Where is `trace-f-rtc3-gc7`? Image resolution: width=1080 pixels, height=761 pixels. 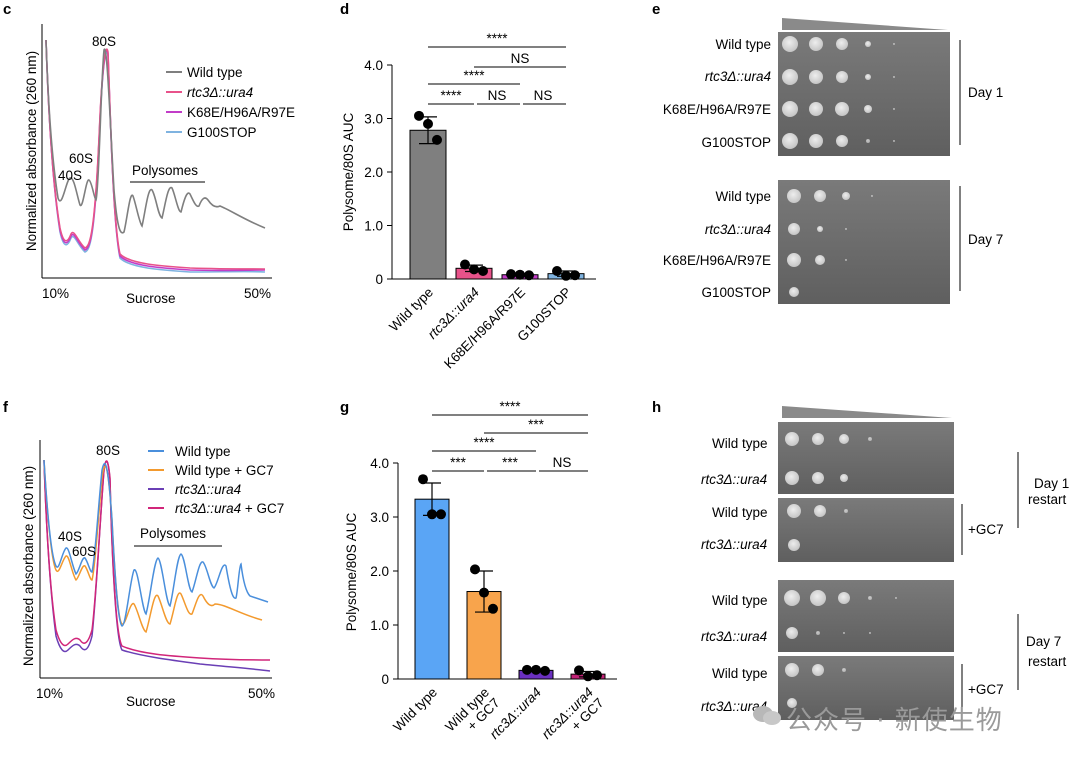
trace-f-rtc3-gc7 is located at coordinates (157, 560).